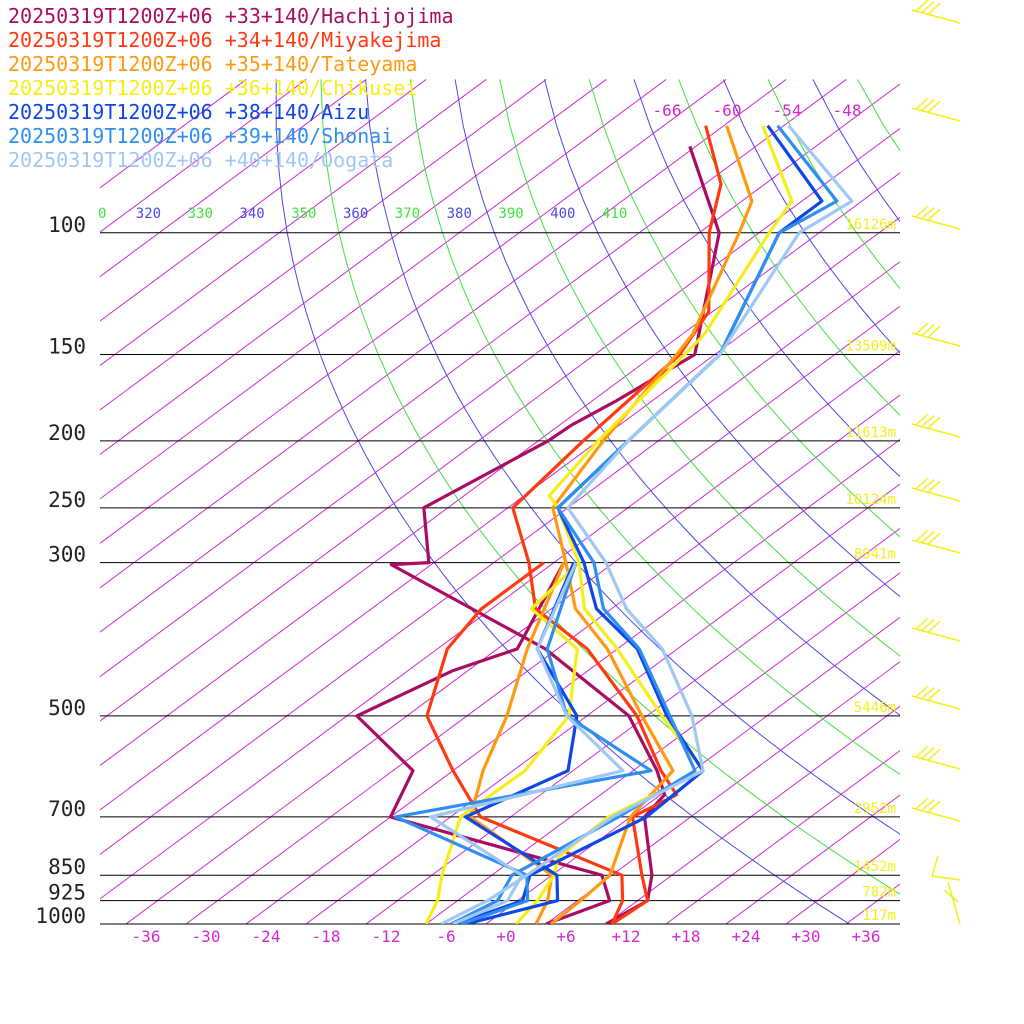 The height and width of the screenshot is (1024, 1024). What do you see at coordinates (224, 40) in the screenshot?
I see `legend-entry: 20250319T1200Z+06 +34+140/Miyakejima` at bounding box center [224, 40].